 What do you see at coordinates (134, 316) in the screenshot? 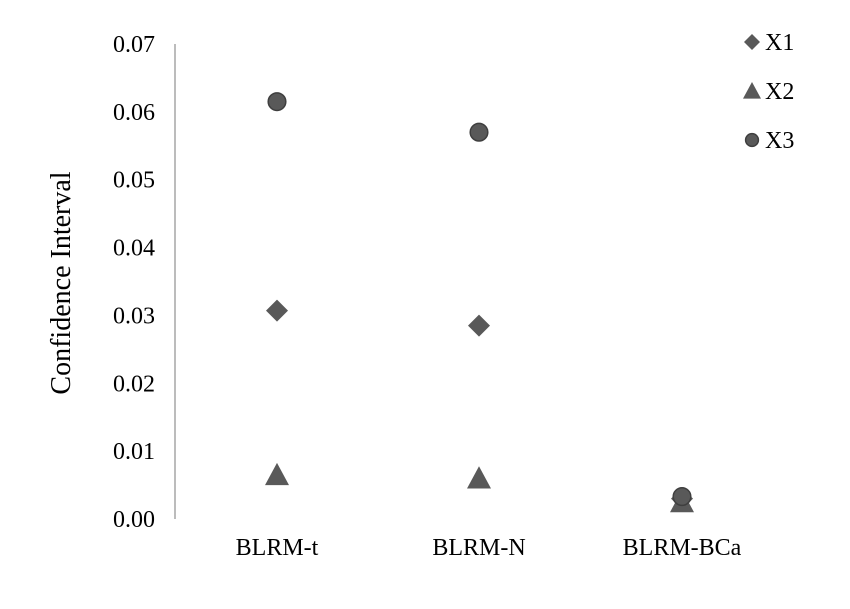
I see `y-tick-label: 0.03` at bounding box center [134, 316].